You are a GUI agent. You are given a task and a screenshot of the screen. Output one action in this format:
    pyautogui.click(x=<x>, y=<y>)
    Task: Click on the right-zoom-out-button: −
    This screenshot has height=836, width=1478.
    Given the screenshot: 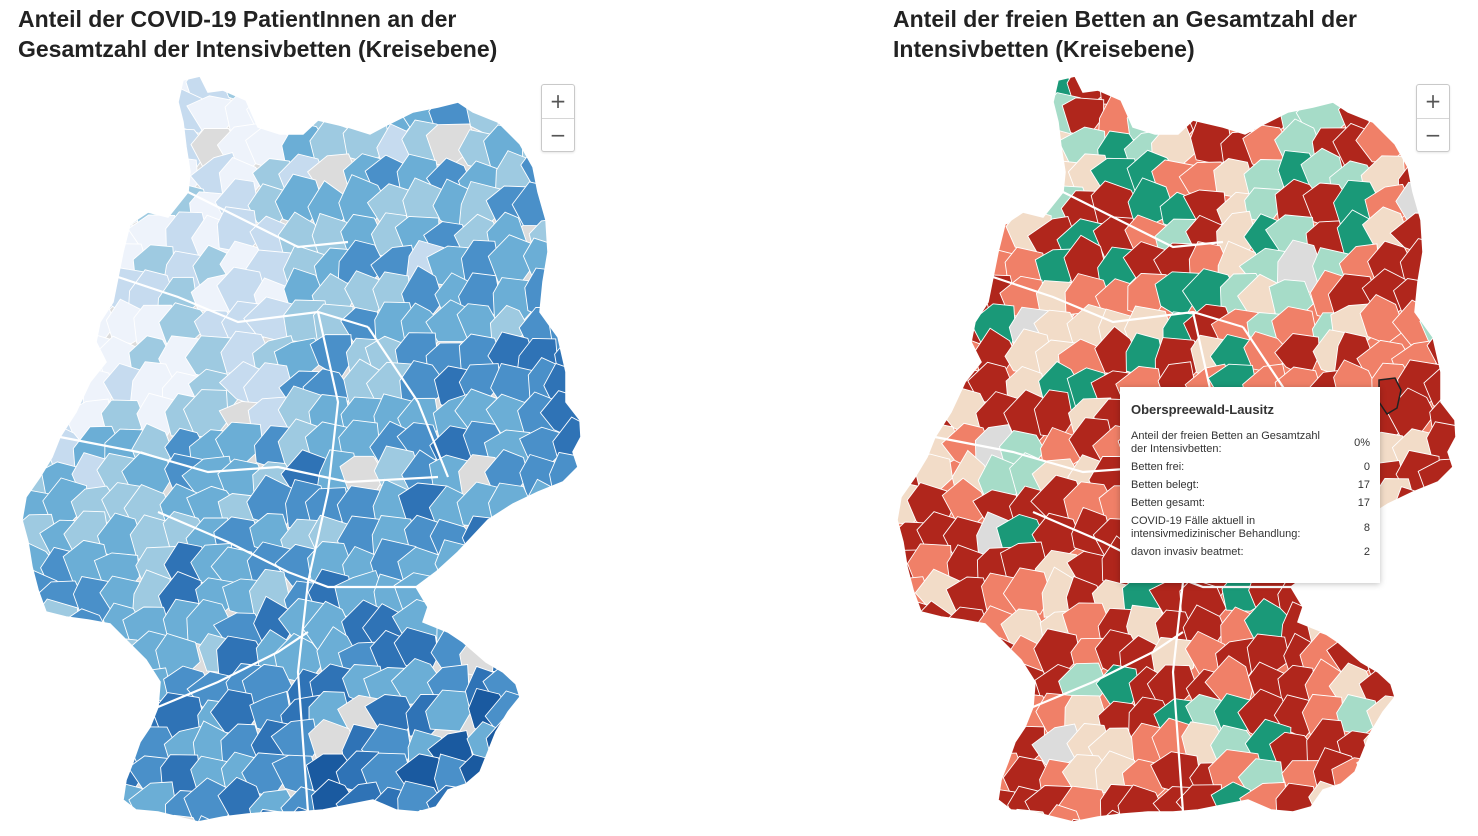 What is the action you would take?
    pyautogui.click(x=1433, y=134)
    